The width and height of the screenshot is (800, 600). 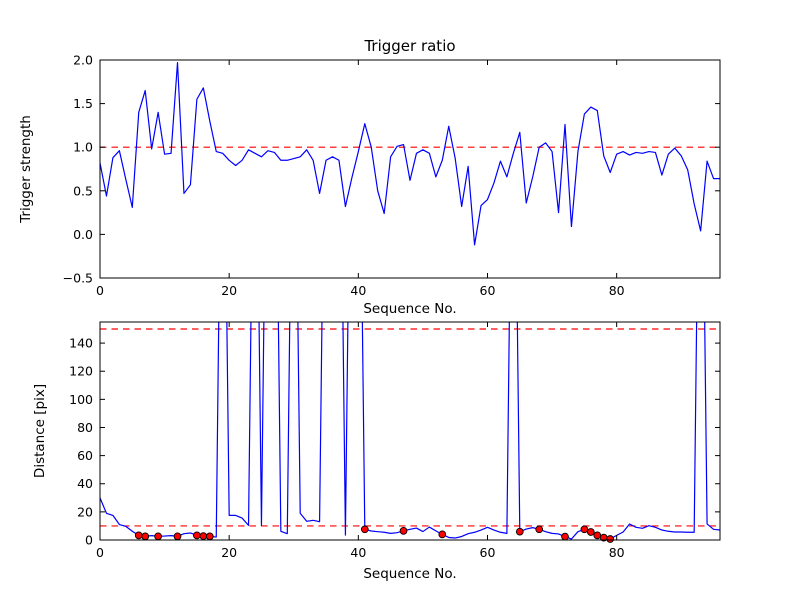 I want to click on y-tick-label: 40, so click(x=85, y=483).